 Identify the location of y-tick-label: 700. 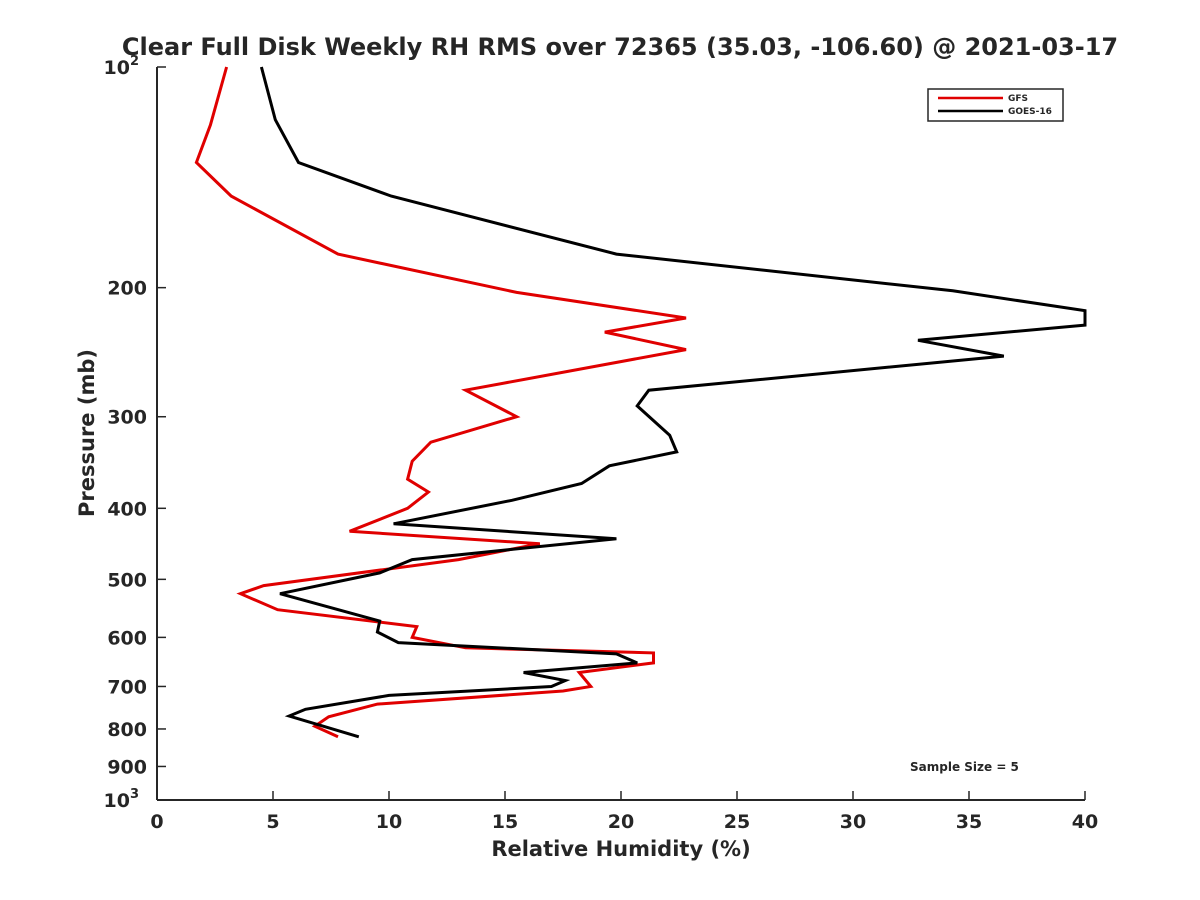
(127, 687).